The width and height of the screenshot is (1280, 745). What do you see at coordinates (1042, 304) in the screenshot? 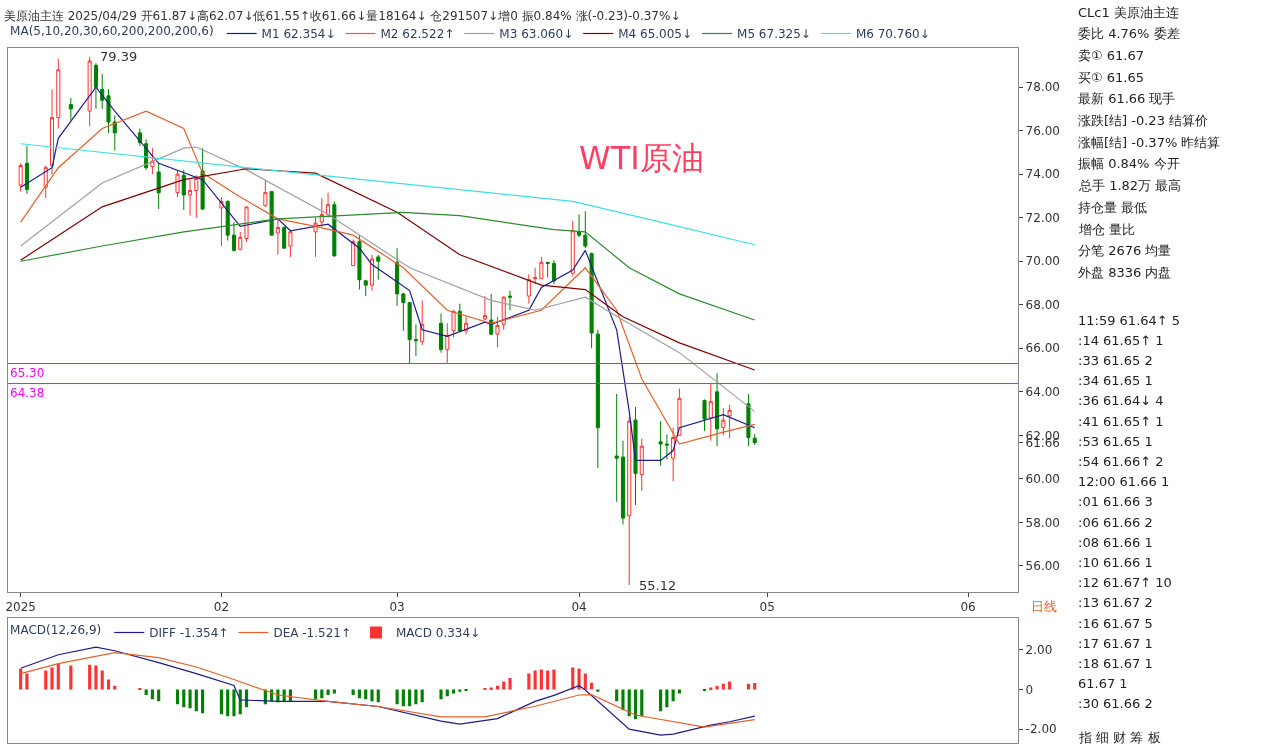
I see `y-tick-label: 68.00` at bounding box center [1042, 304].